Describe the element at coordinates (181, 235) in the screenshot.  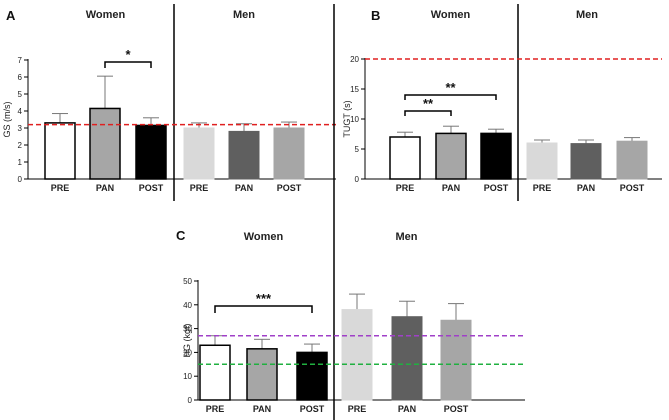
I see `panel-letter: C` at that location.